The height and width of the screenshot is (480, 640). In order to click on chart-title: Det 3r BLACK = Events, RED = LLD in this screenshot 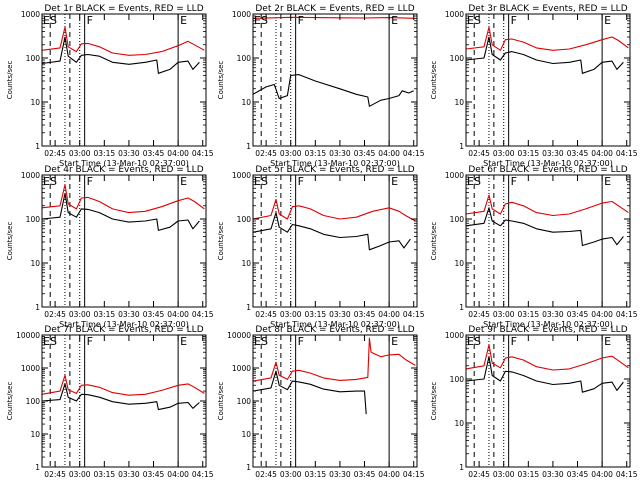, I will do `click(547, 9)`.